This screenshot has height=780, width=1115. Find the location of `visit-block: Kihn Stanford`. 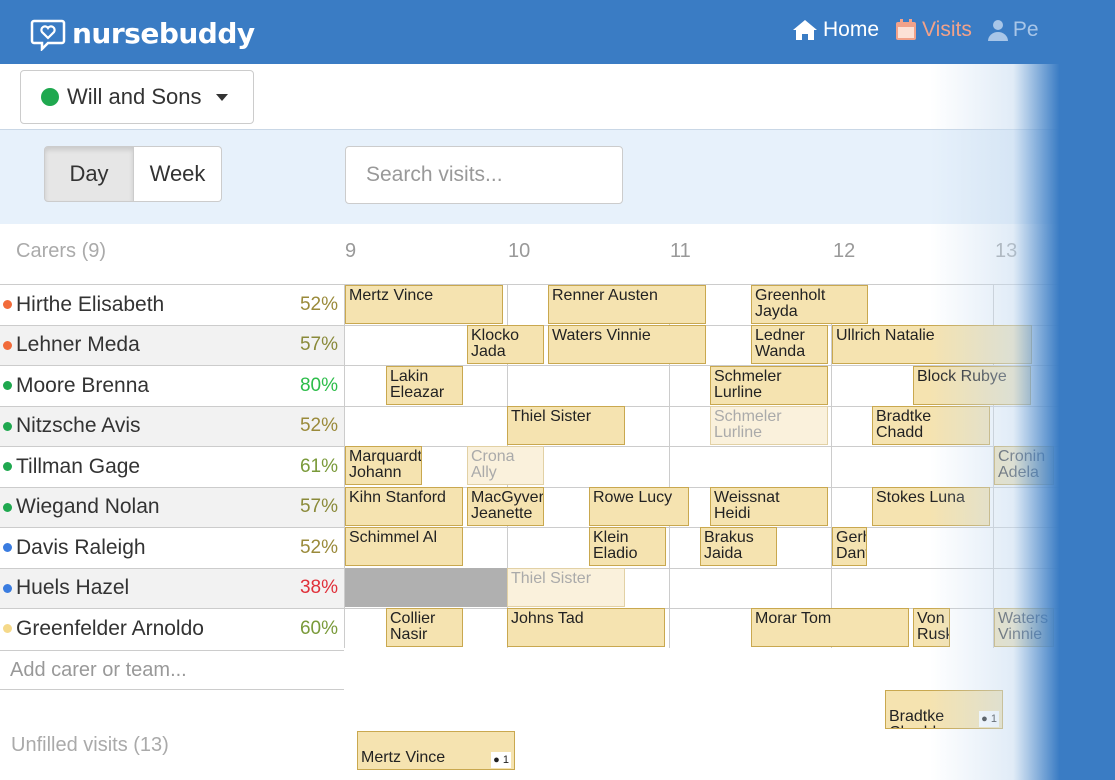

visit-block: Kihn Stanford is located at coordinates (404, 506).